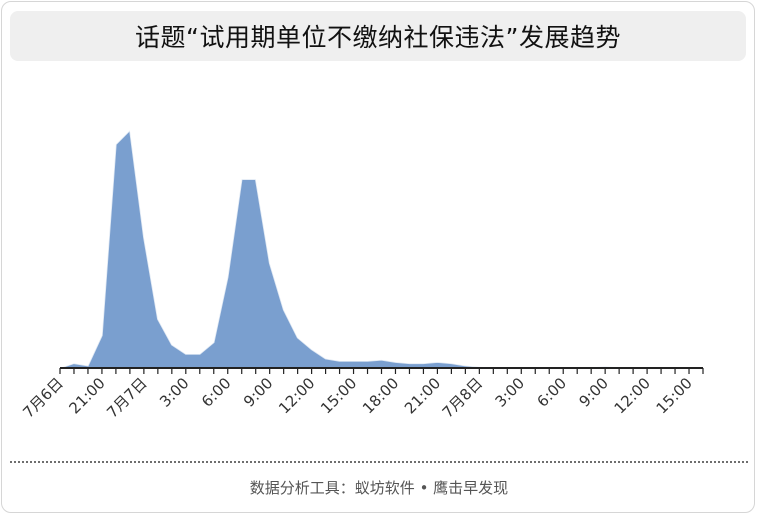 The height and width of the screenshot is (516, 758). What do you see at coordinates (126, 397) in the screenshot?
I see `x-tick-label: 7月7日` at bounding box center [126, 397].